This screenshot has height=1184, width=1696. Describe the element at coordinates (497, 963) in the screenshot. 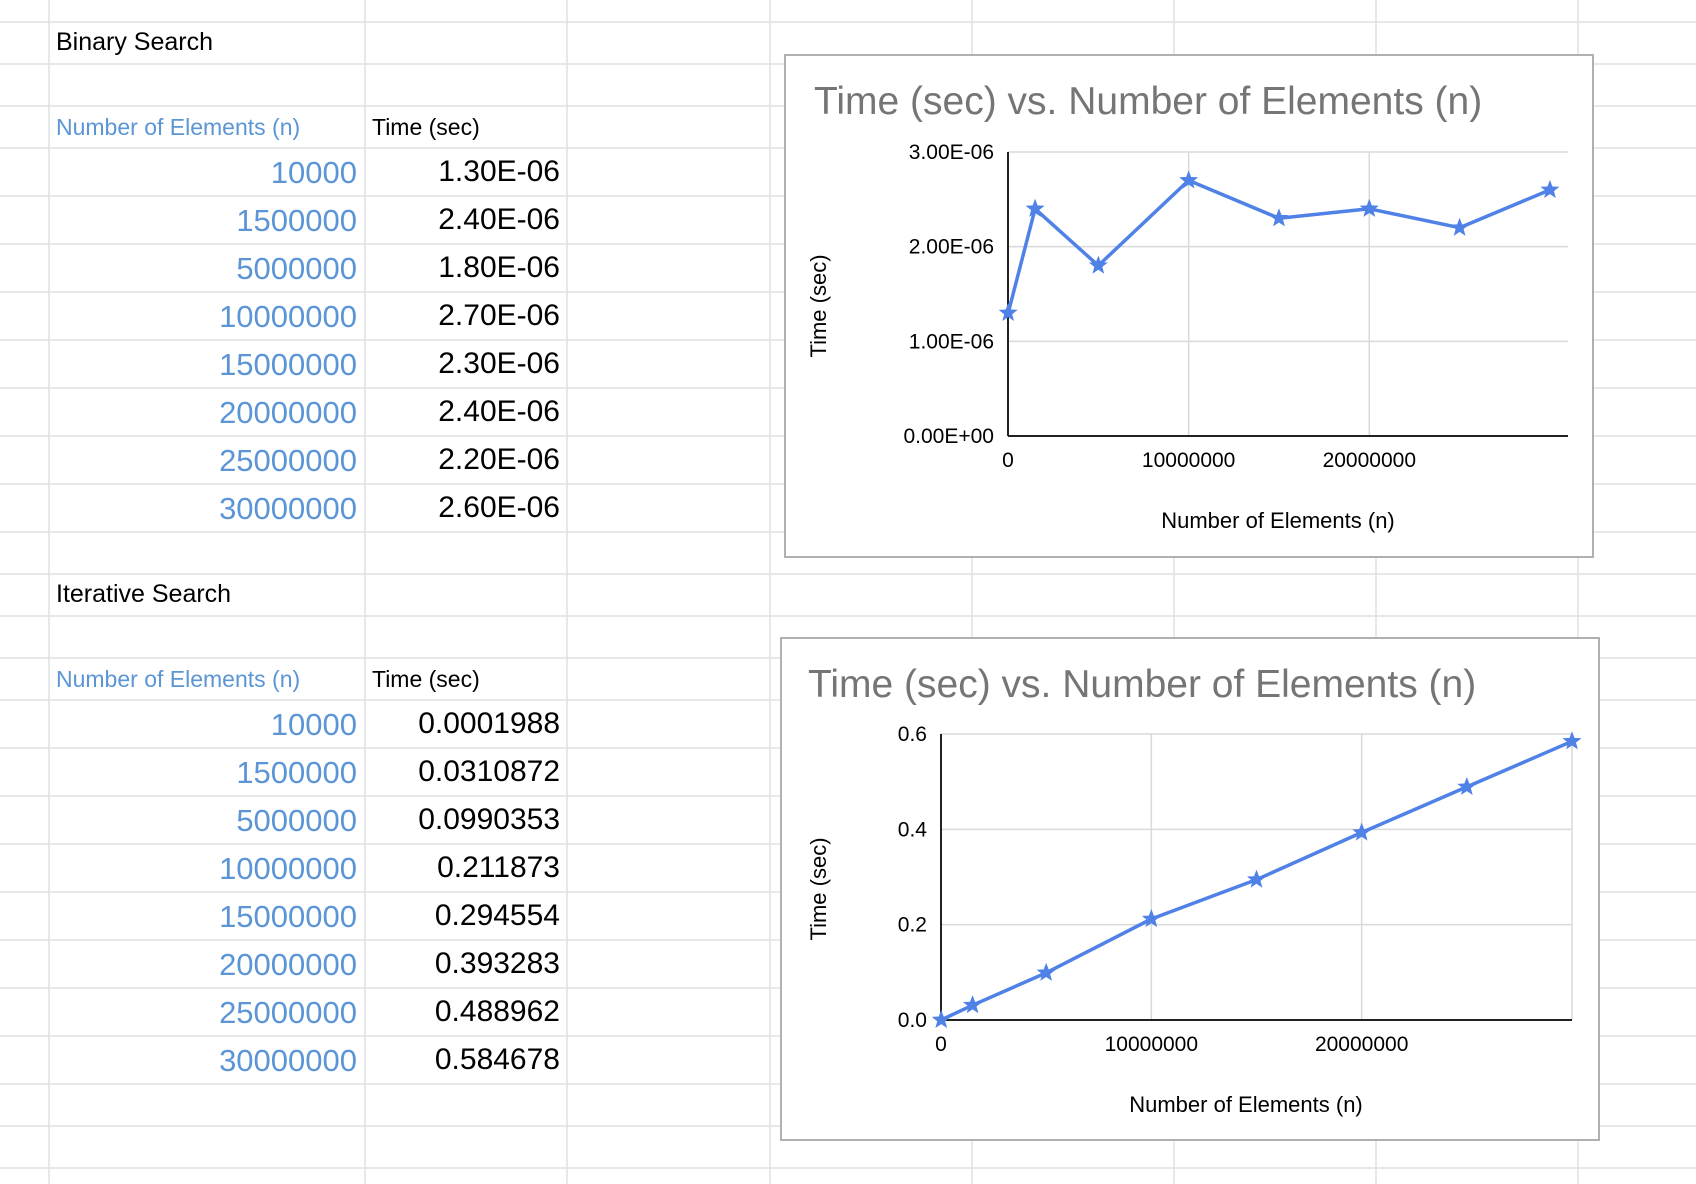

I see `iterative-time-cell: 0.393283` at that location.